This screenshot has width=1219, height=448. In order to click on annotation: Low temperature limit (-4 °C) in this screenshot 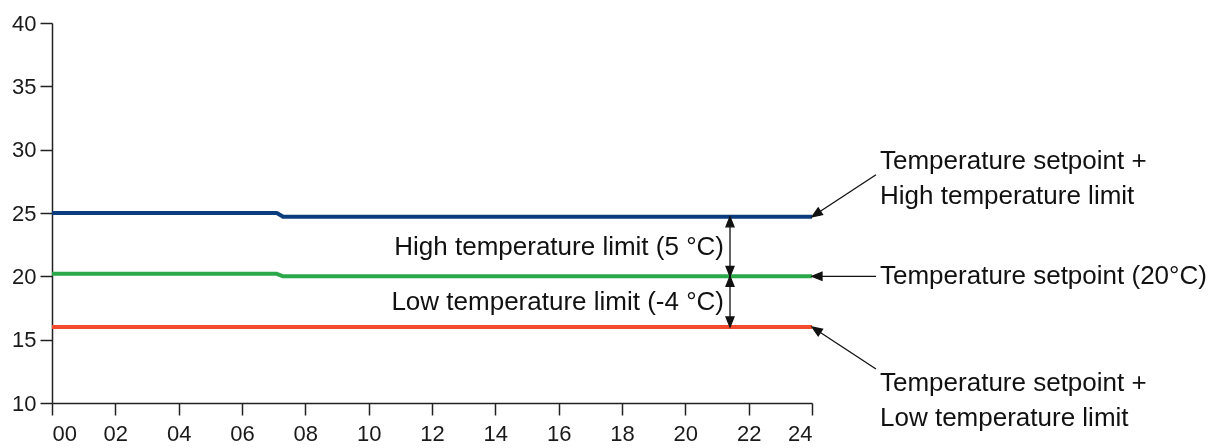, I will do `click(557, 300)`.